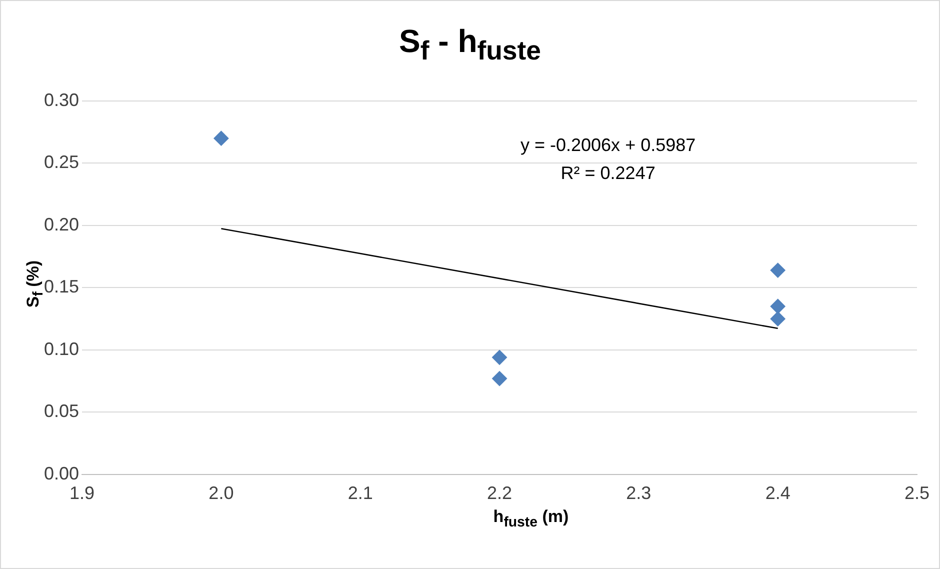 This screenshot has width=940, height=569. I want to click on x-tick-label: 2.2, so click(499, 493).